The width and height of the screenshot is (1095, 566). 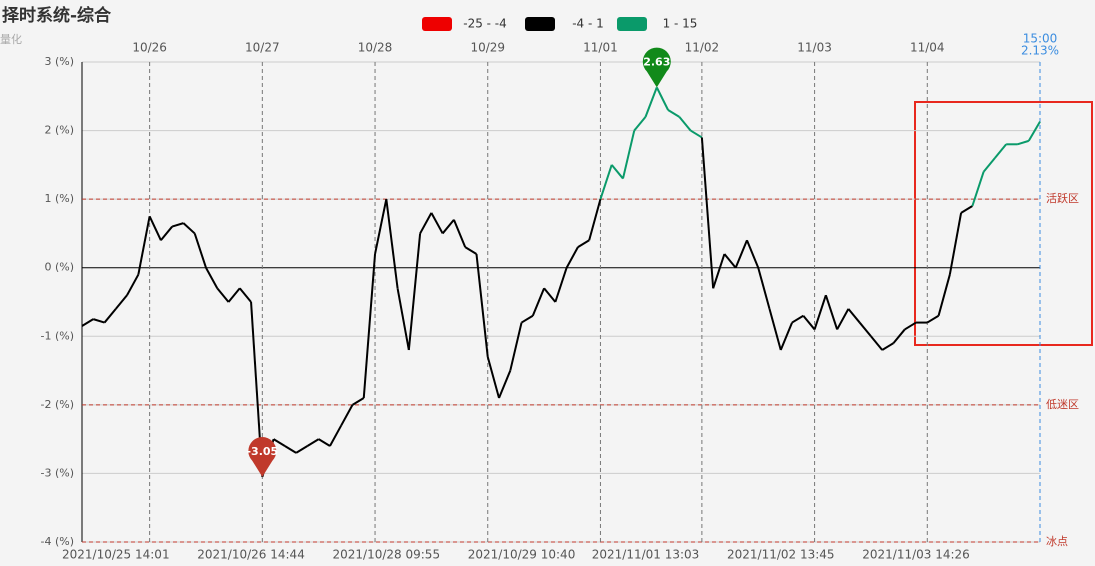 I want to click on chart-subtitle: 量化, so click(x=11, y=39).